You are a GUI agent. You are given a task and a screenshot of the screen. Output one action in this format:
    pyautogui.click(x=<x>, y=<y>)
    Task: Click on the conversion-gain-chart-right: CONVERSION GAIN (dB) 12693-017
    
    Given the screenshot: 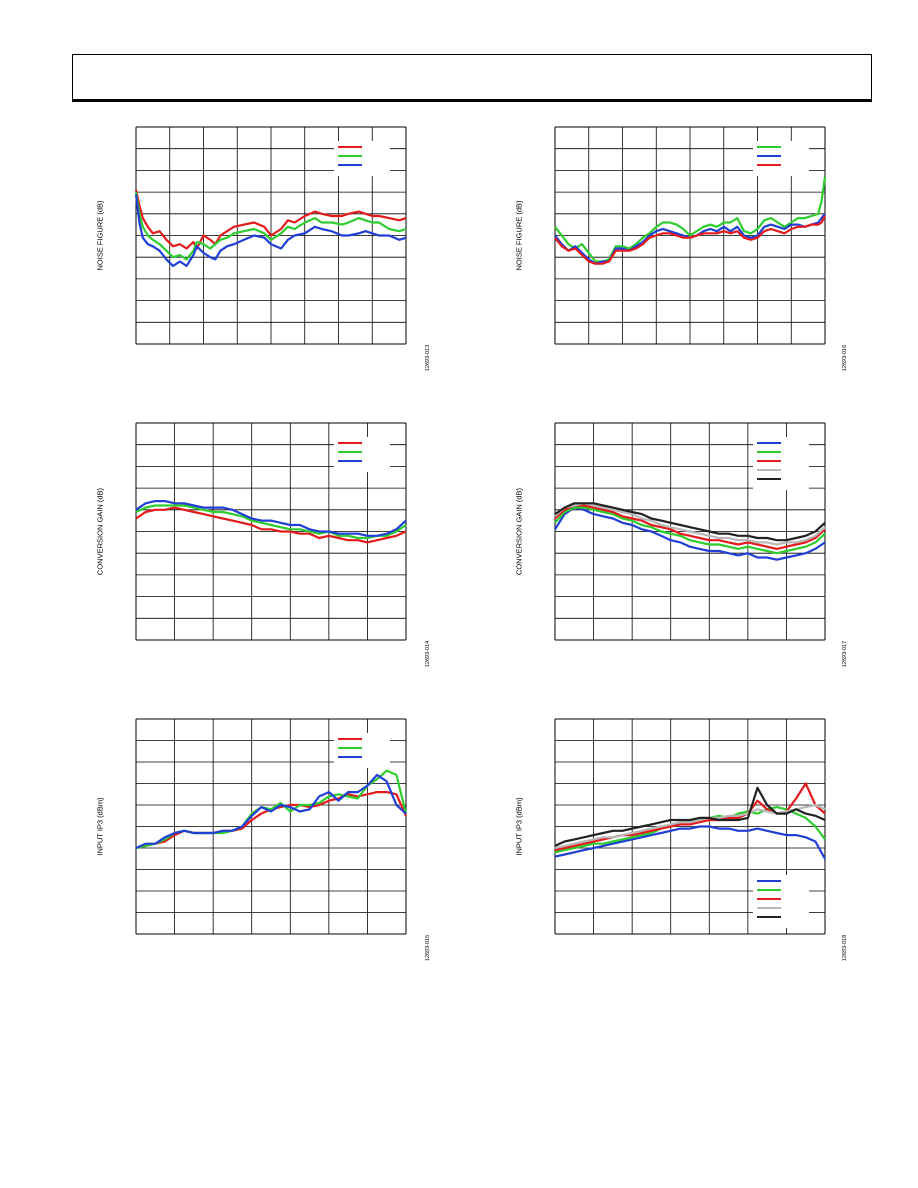 What is the action you would take?
    pyautogui.click(x=681, y=544)
    